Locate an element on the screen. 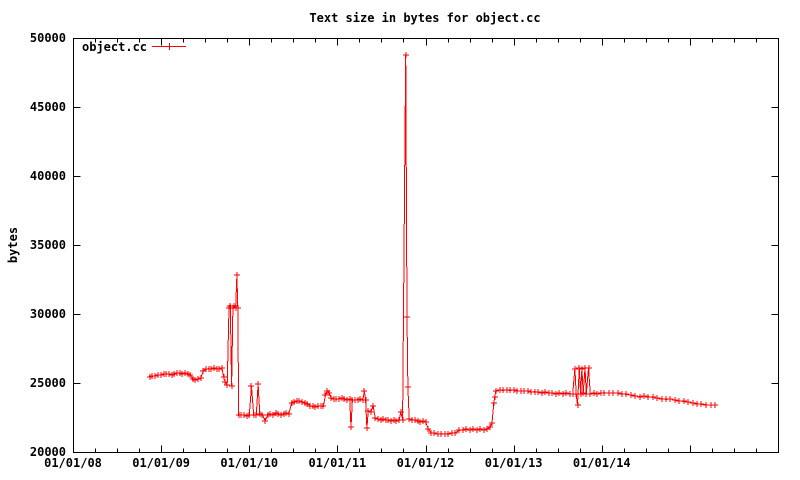 The height and width of the screenshot is (480, 800). chart-title: Text size in bytes for object.cc is located at coordinates (424, 18).